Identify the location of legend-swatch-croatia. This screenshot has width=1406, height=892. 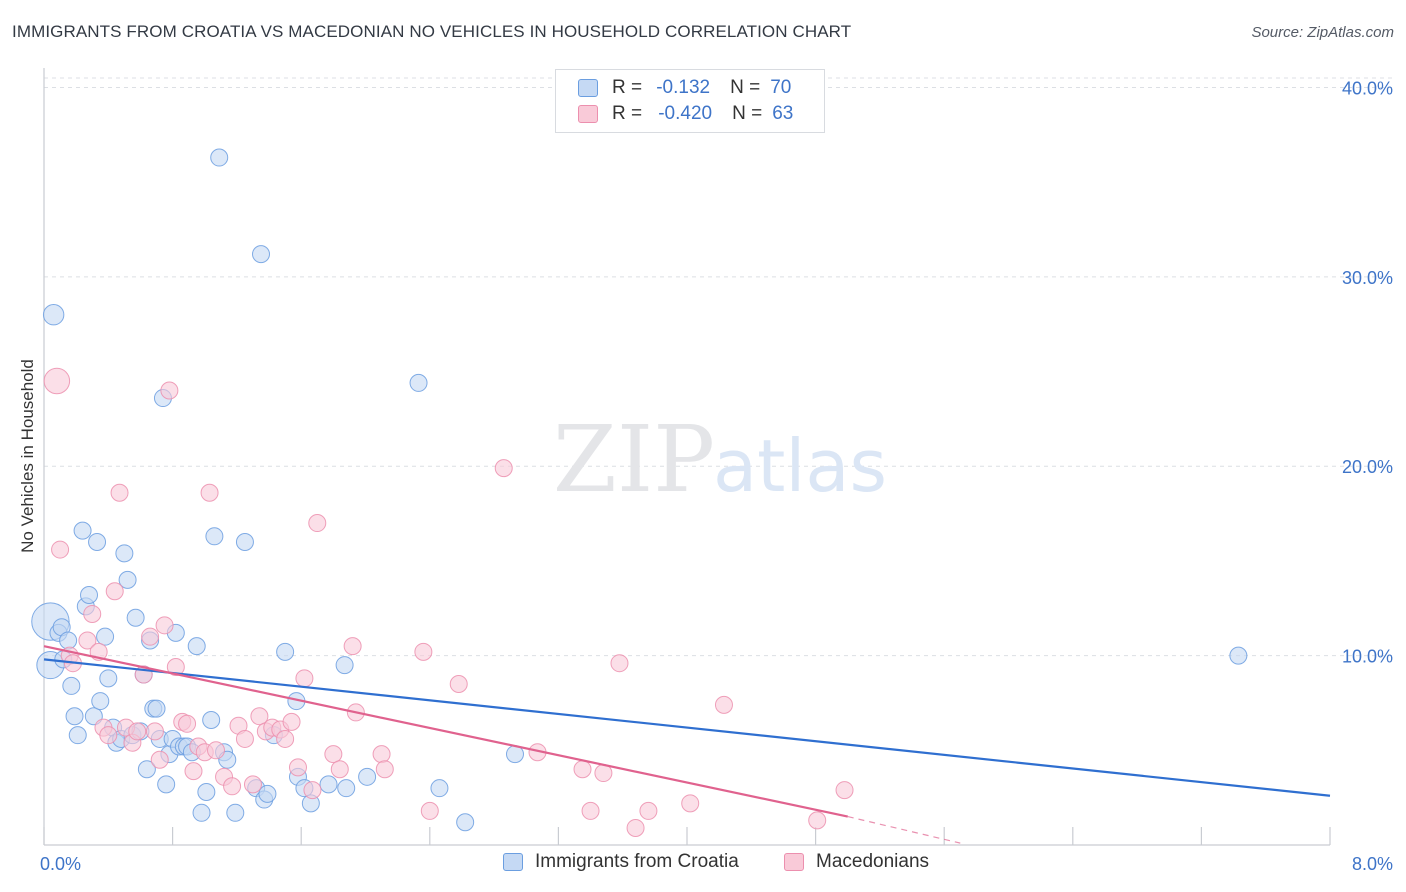
(588, 88).